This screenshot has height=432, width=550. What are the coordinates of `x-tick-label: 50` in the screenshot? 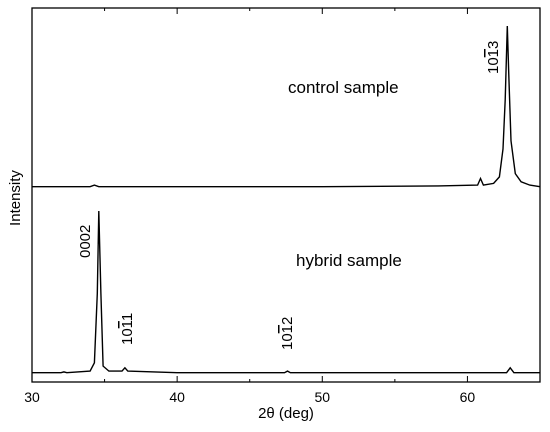 It's located at (322, 397).